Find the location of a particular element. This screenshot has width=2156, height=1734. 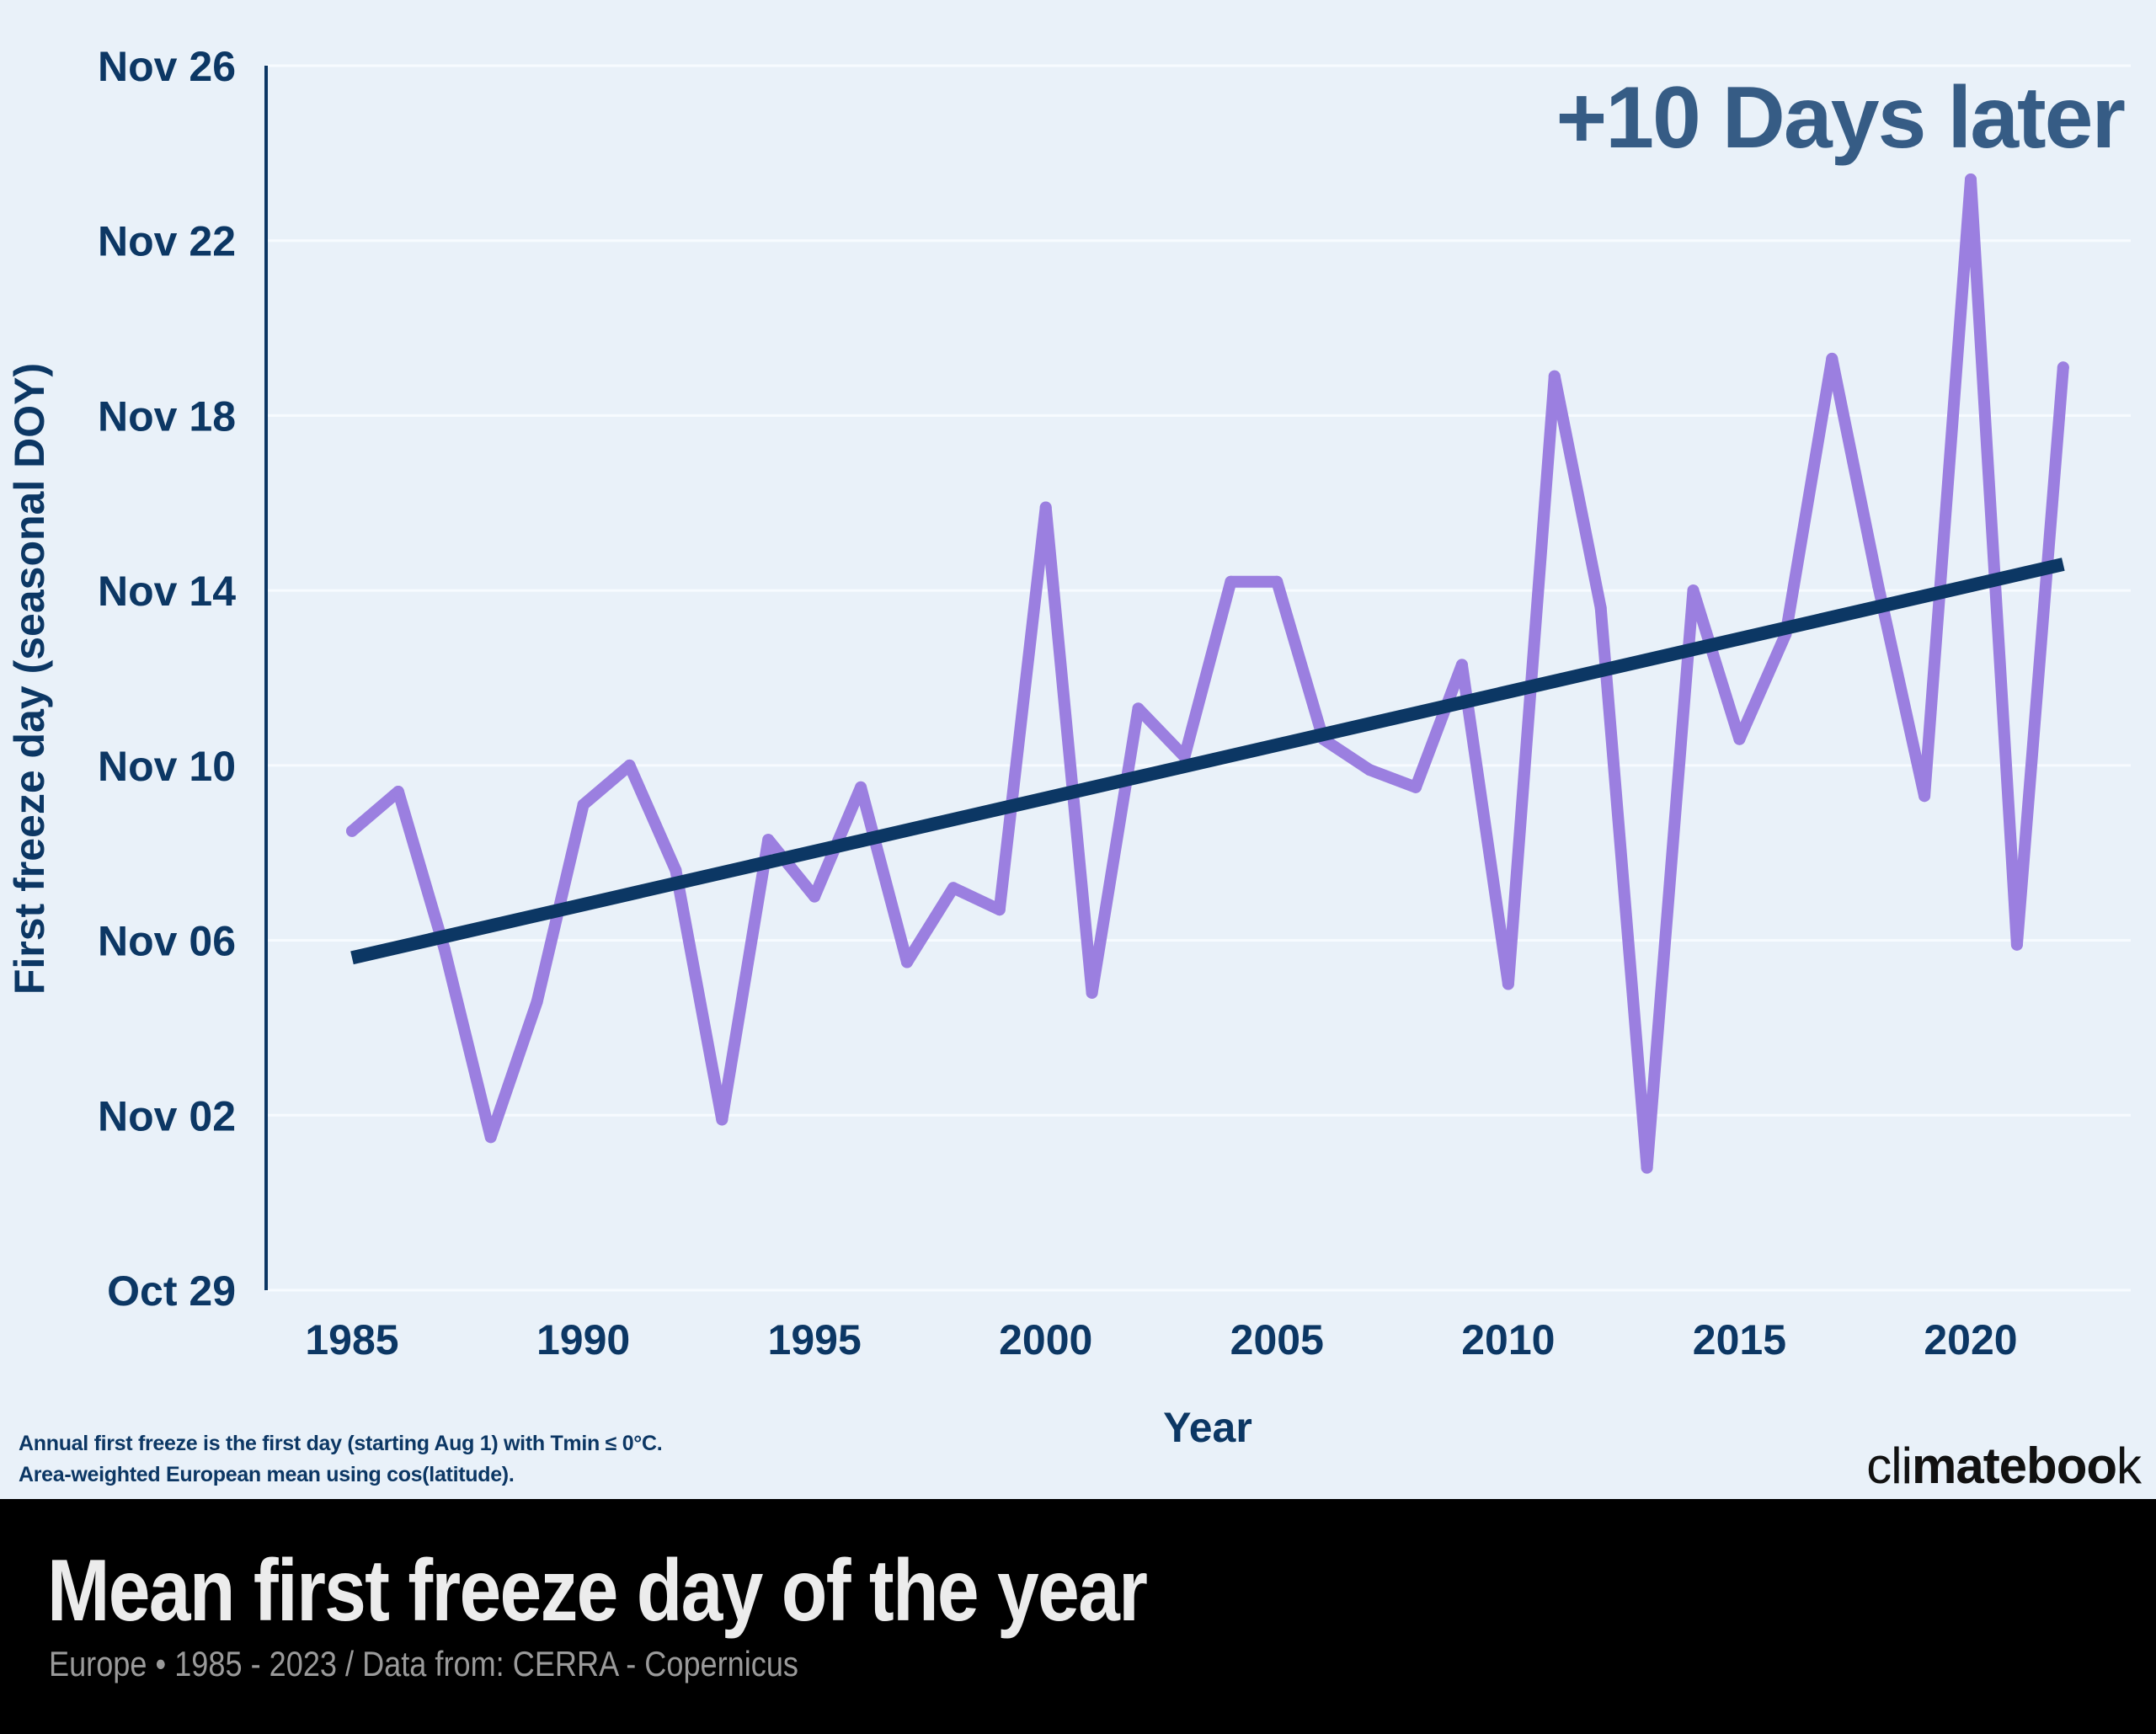

data-point-1987 is located at coordinates (444, 948).